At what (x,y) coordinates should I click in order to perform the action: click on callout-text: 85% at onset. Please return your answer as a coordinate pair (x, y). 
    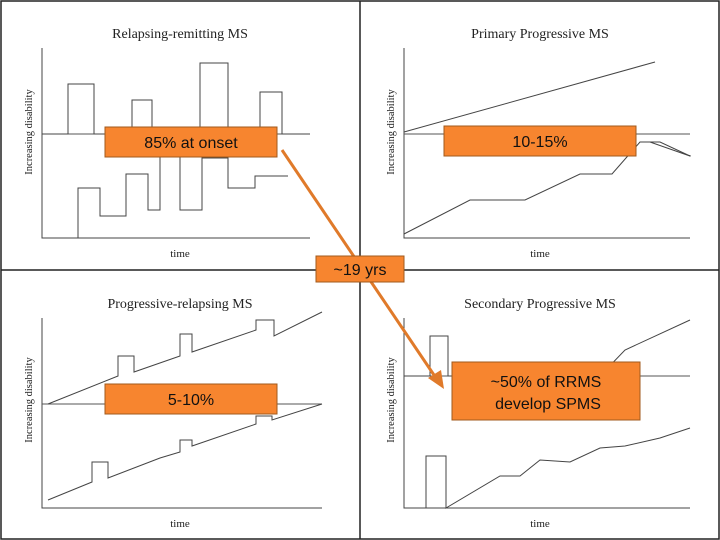
    Looking at the image, I should click on (191, 143).